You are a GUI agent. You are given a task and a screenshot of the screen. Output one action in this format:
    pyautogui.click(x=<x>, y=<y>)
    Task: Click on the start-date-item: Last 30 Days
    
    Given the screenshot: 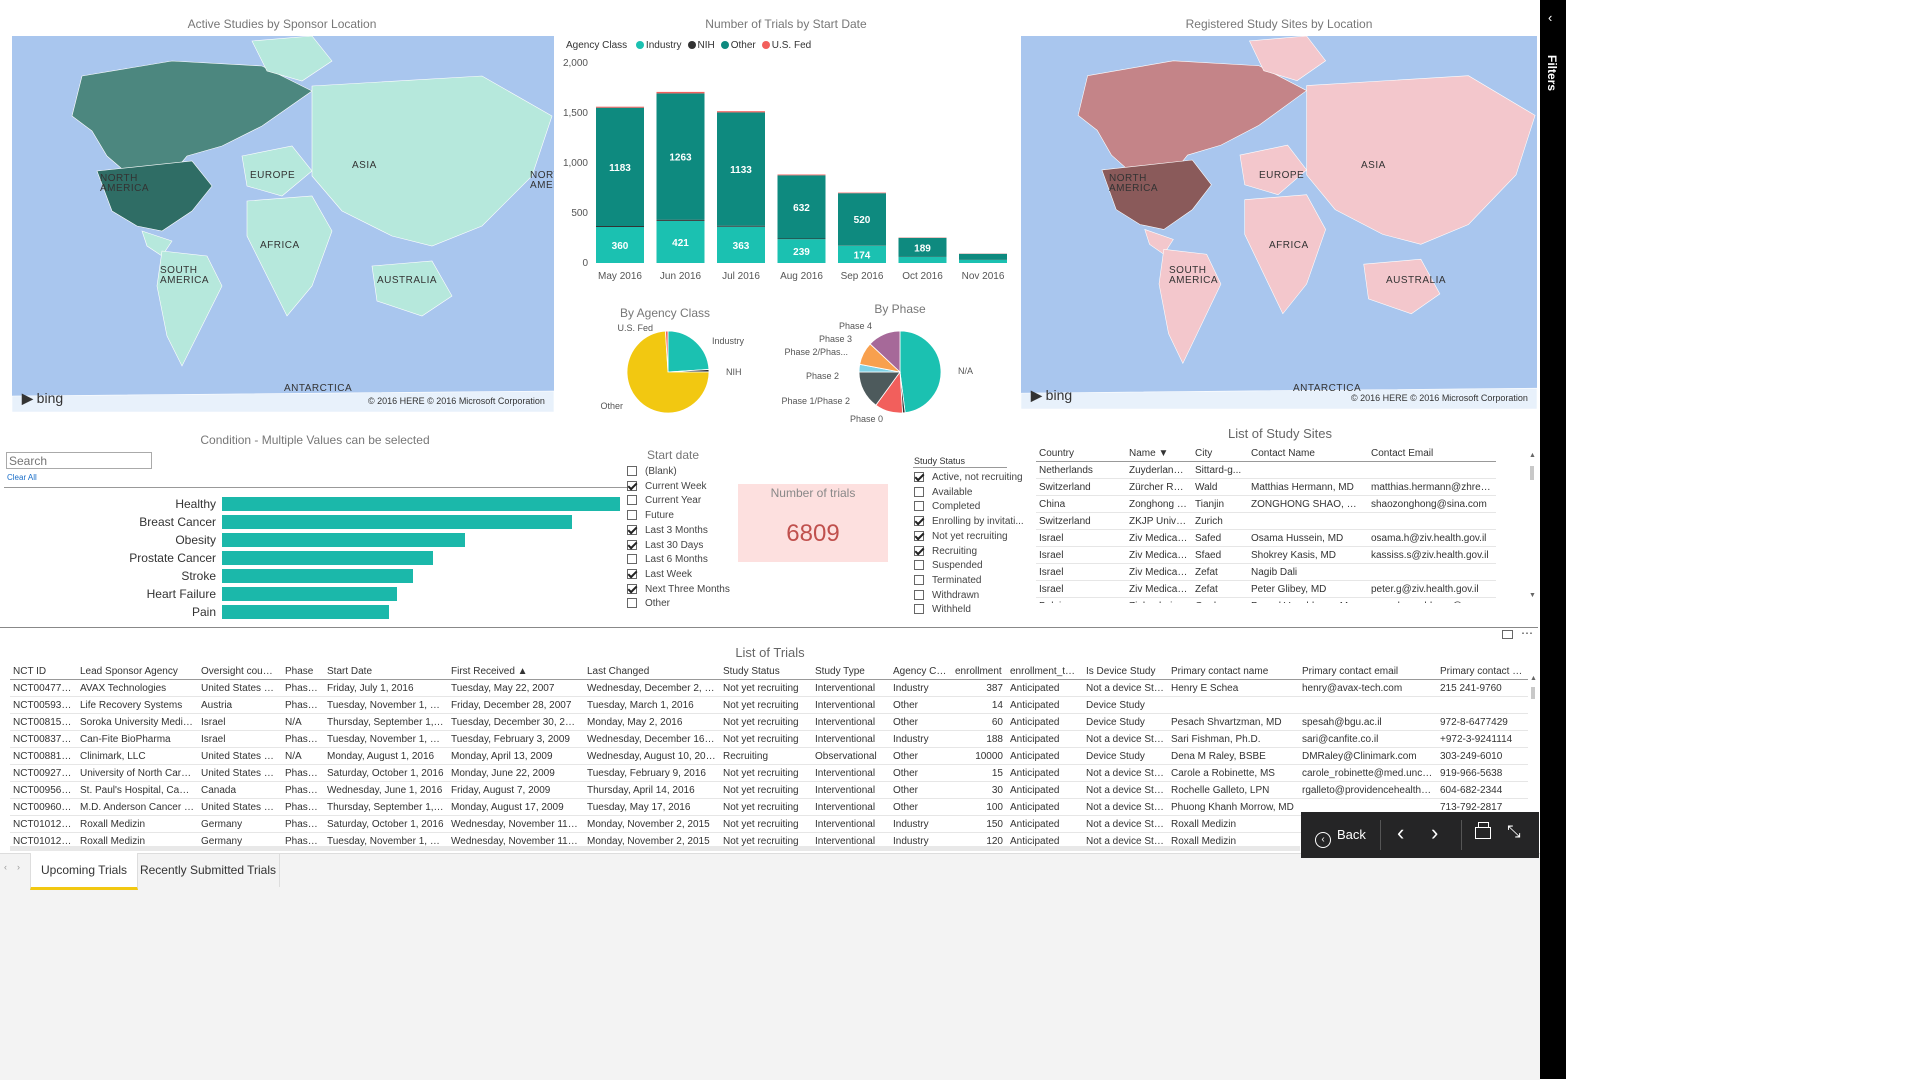 What is the action you would take?
    pyautogui.click(x=665, y=546)
    